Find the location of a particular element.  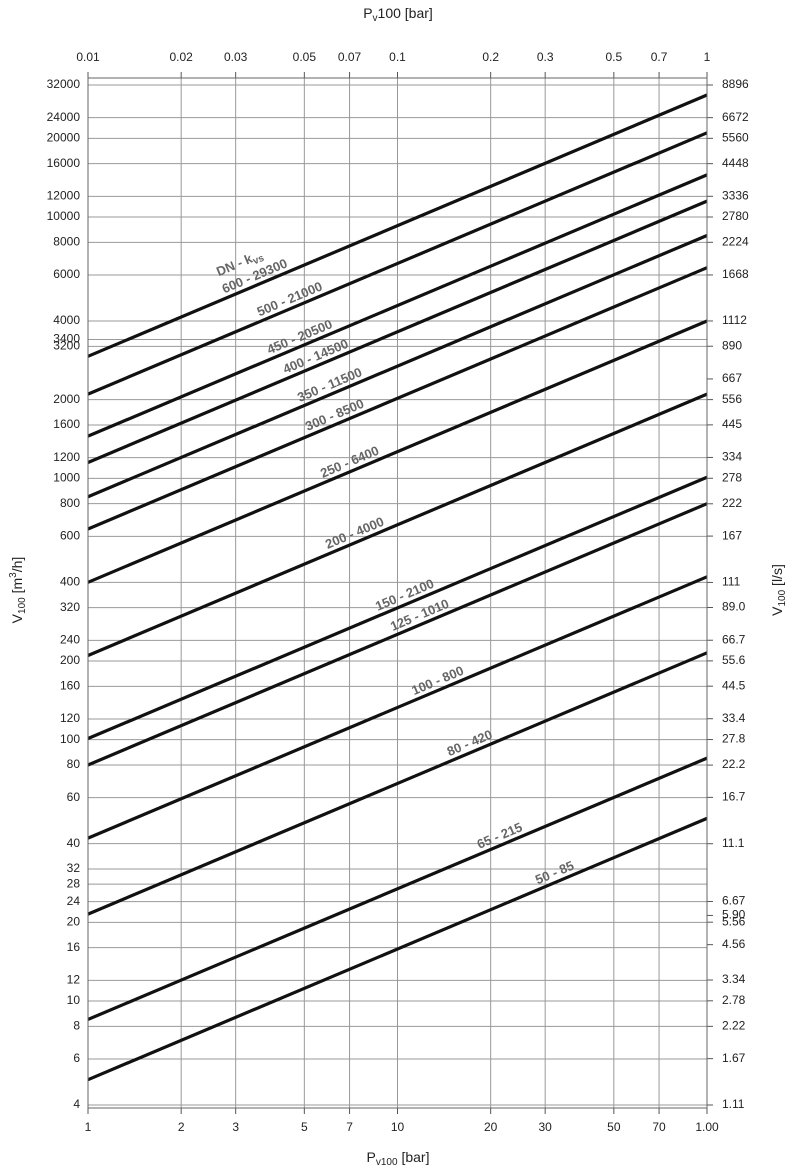

y-tick-label: 12000 is located at coordinates (64, 195).